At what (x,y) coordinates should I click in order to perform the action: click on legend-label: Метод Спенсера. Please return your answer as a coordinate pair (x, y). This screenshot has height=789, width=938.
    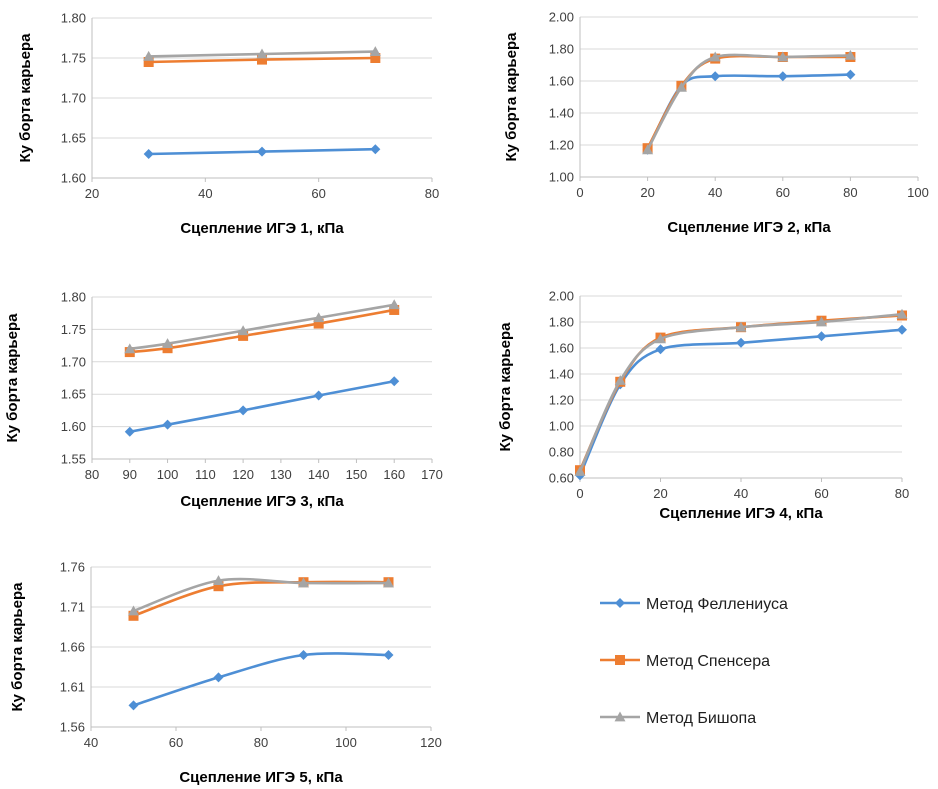
    Looking at the image, I should click on (708, 661).